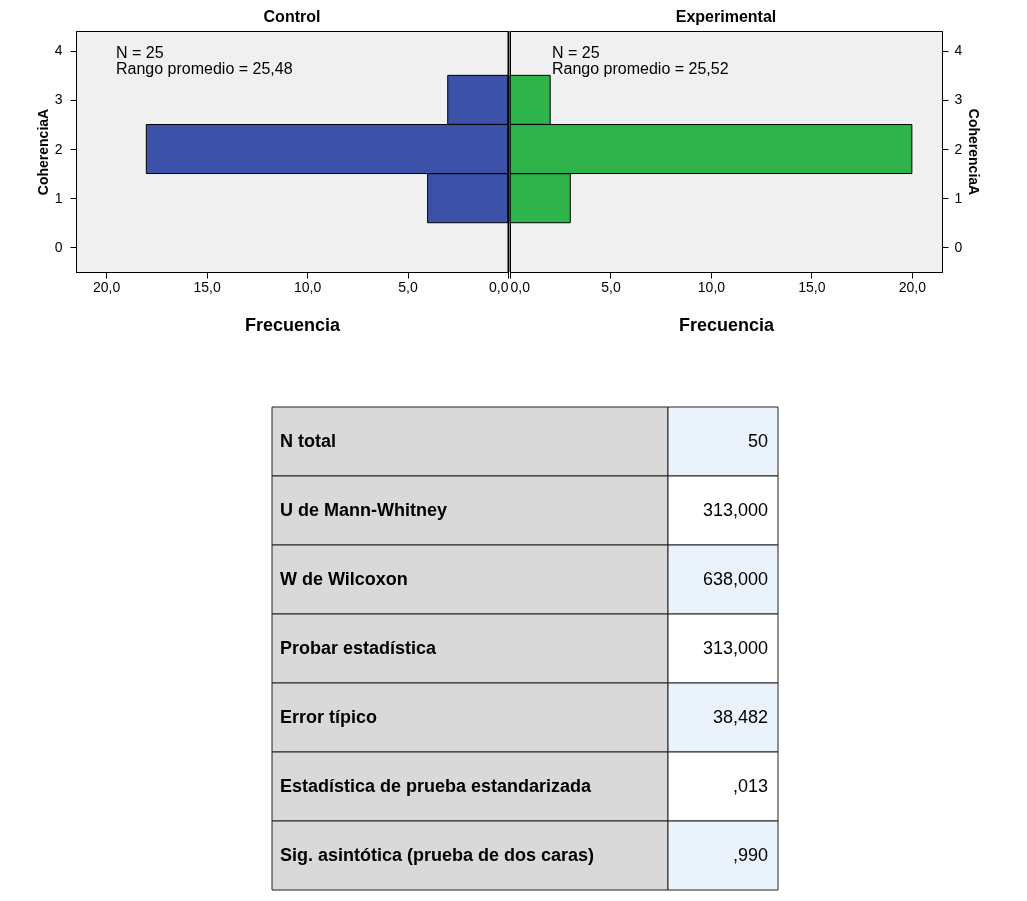 This screenshot has width=1027, height=901. What do you see at coordinates (726, 16) in the screenshot?
I see `chart-title: Experimental` at bounding box center [726, 16].